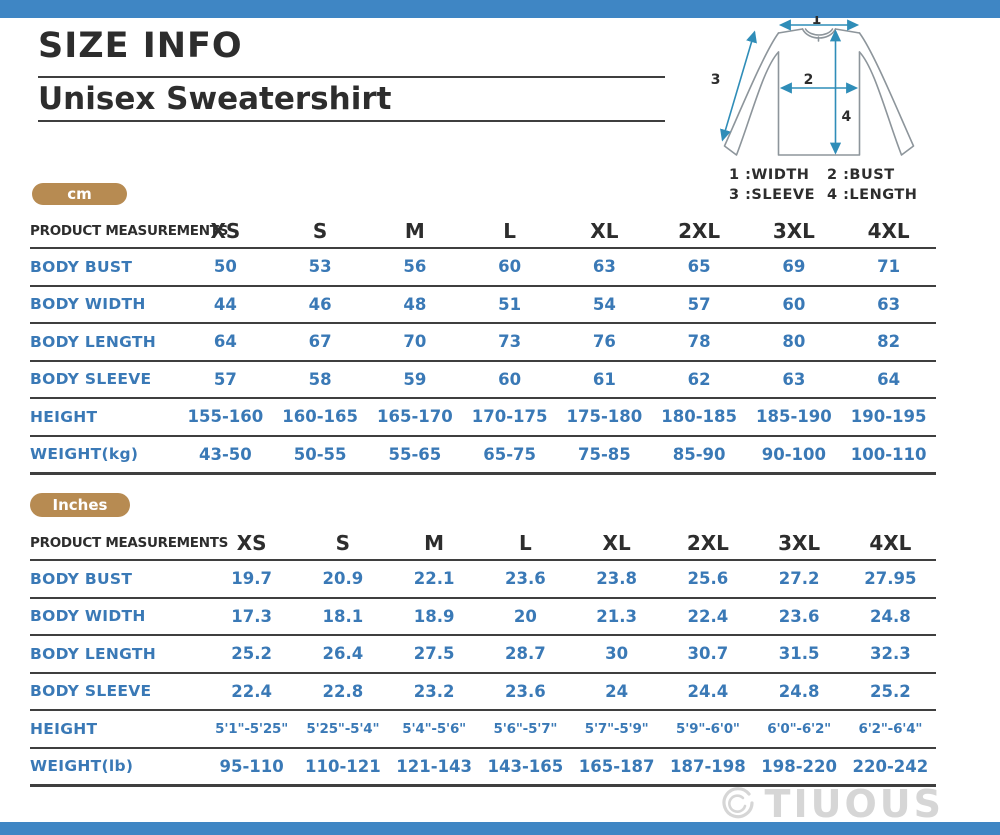  What do you see at coordinates (872, 195) in the screenshot?
I see `legend-item: 4 :LENGTH` at bounding box center [872, 195].